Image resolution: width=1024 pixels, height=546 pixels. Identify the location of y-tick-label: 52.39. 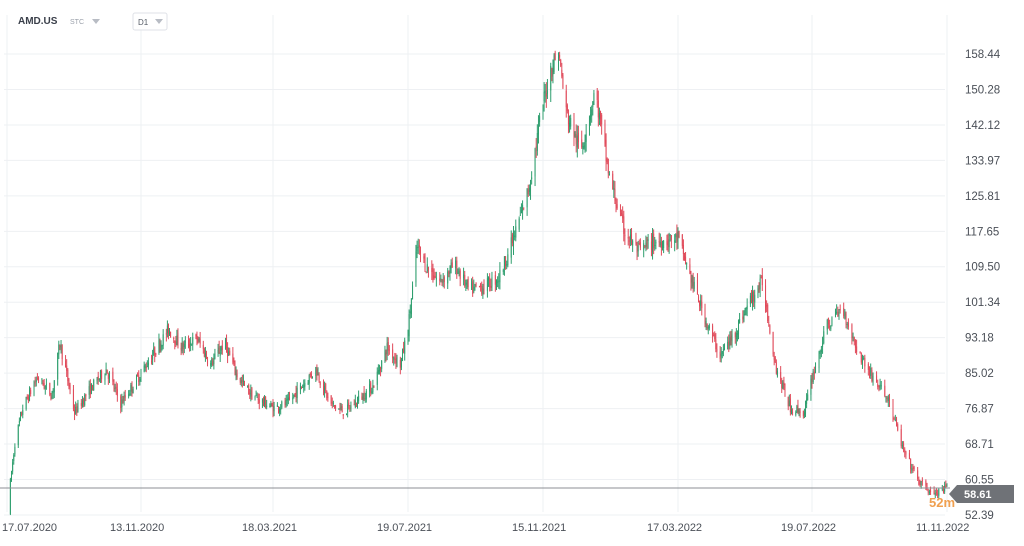
(979, 516).